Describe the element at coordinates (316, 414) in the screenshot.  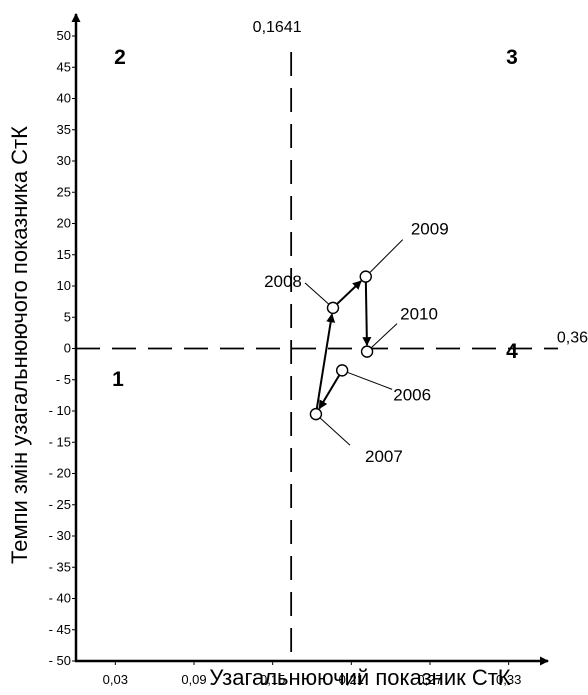
I see `data-point-2007` at that location.